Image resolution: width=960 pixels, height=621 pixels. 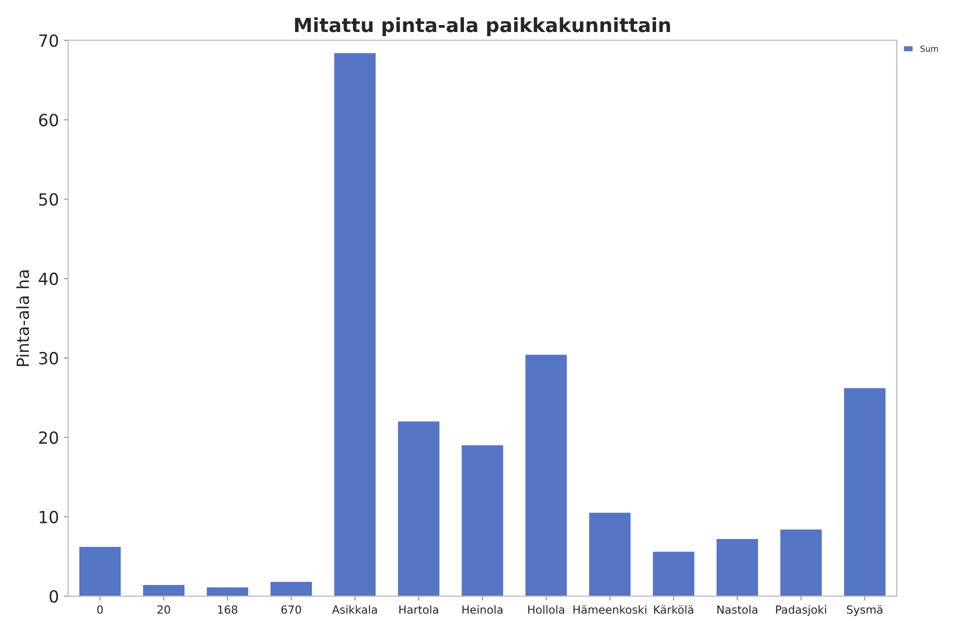 What do you see at coordinates (23, 318) in the screenshot?
I see `y-axis-title: Pinta-ala ha` at bounding box center [23, 318].